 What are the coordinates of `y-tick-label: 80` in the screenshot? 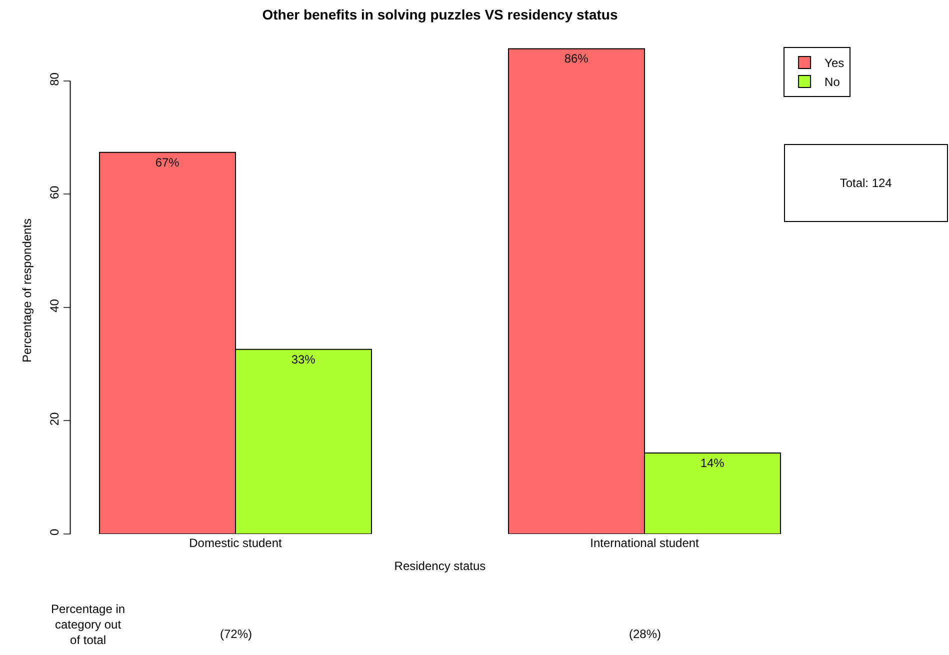 It's located at (54, 79).